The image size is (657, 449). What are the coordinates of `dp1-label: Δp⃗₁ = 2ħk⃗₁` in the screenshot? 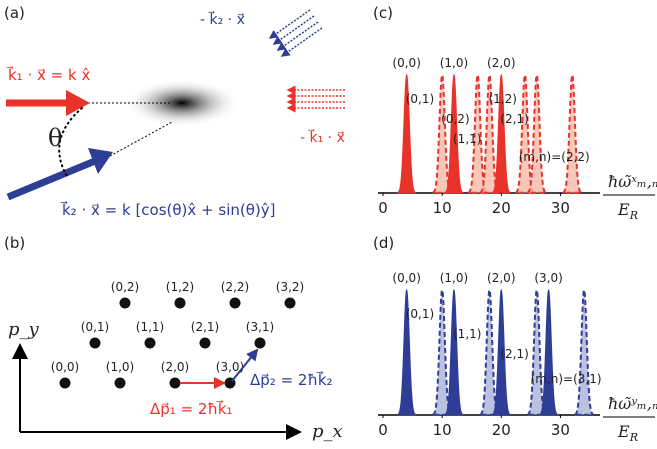 It's located at (191, 408).